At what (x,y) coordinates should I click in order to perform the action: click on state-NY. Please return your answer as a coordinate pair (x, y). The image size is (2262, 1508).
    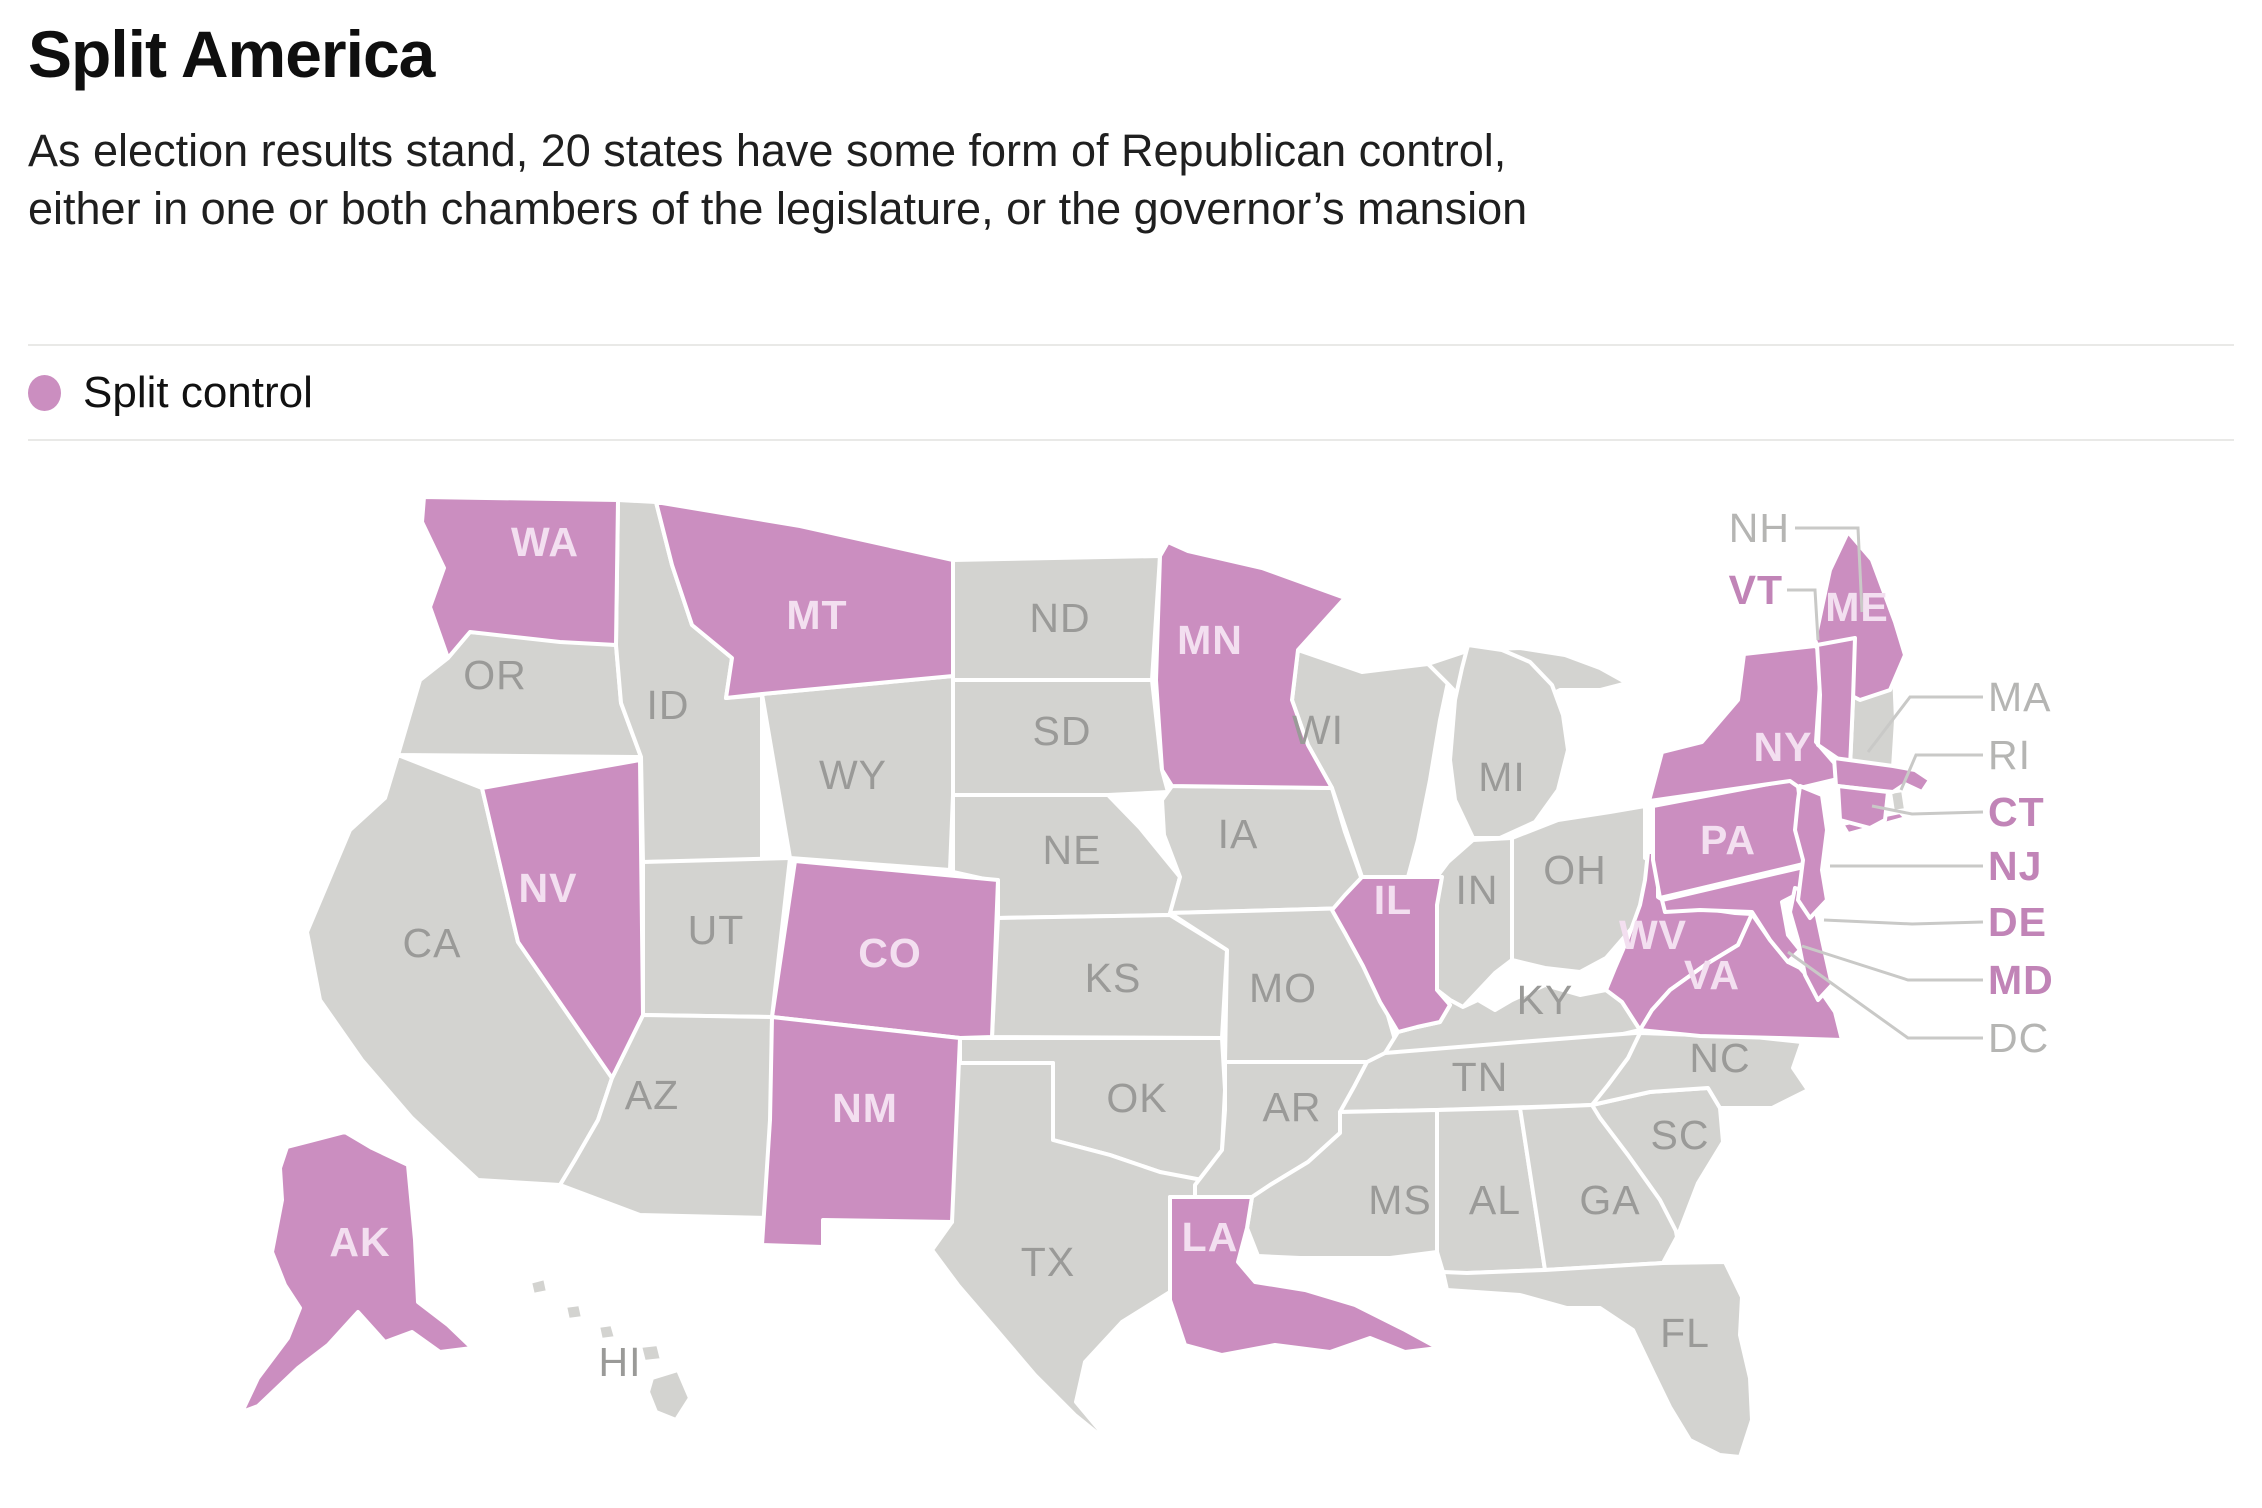
    Looking at the image, I should click on (1745, 723).